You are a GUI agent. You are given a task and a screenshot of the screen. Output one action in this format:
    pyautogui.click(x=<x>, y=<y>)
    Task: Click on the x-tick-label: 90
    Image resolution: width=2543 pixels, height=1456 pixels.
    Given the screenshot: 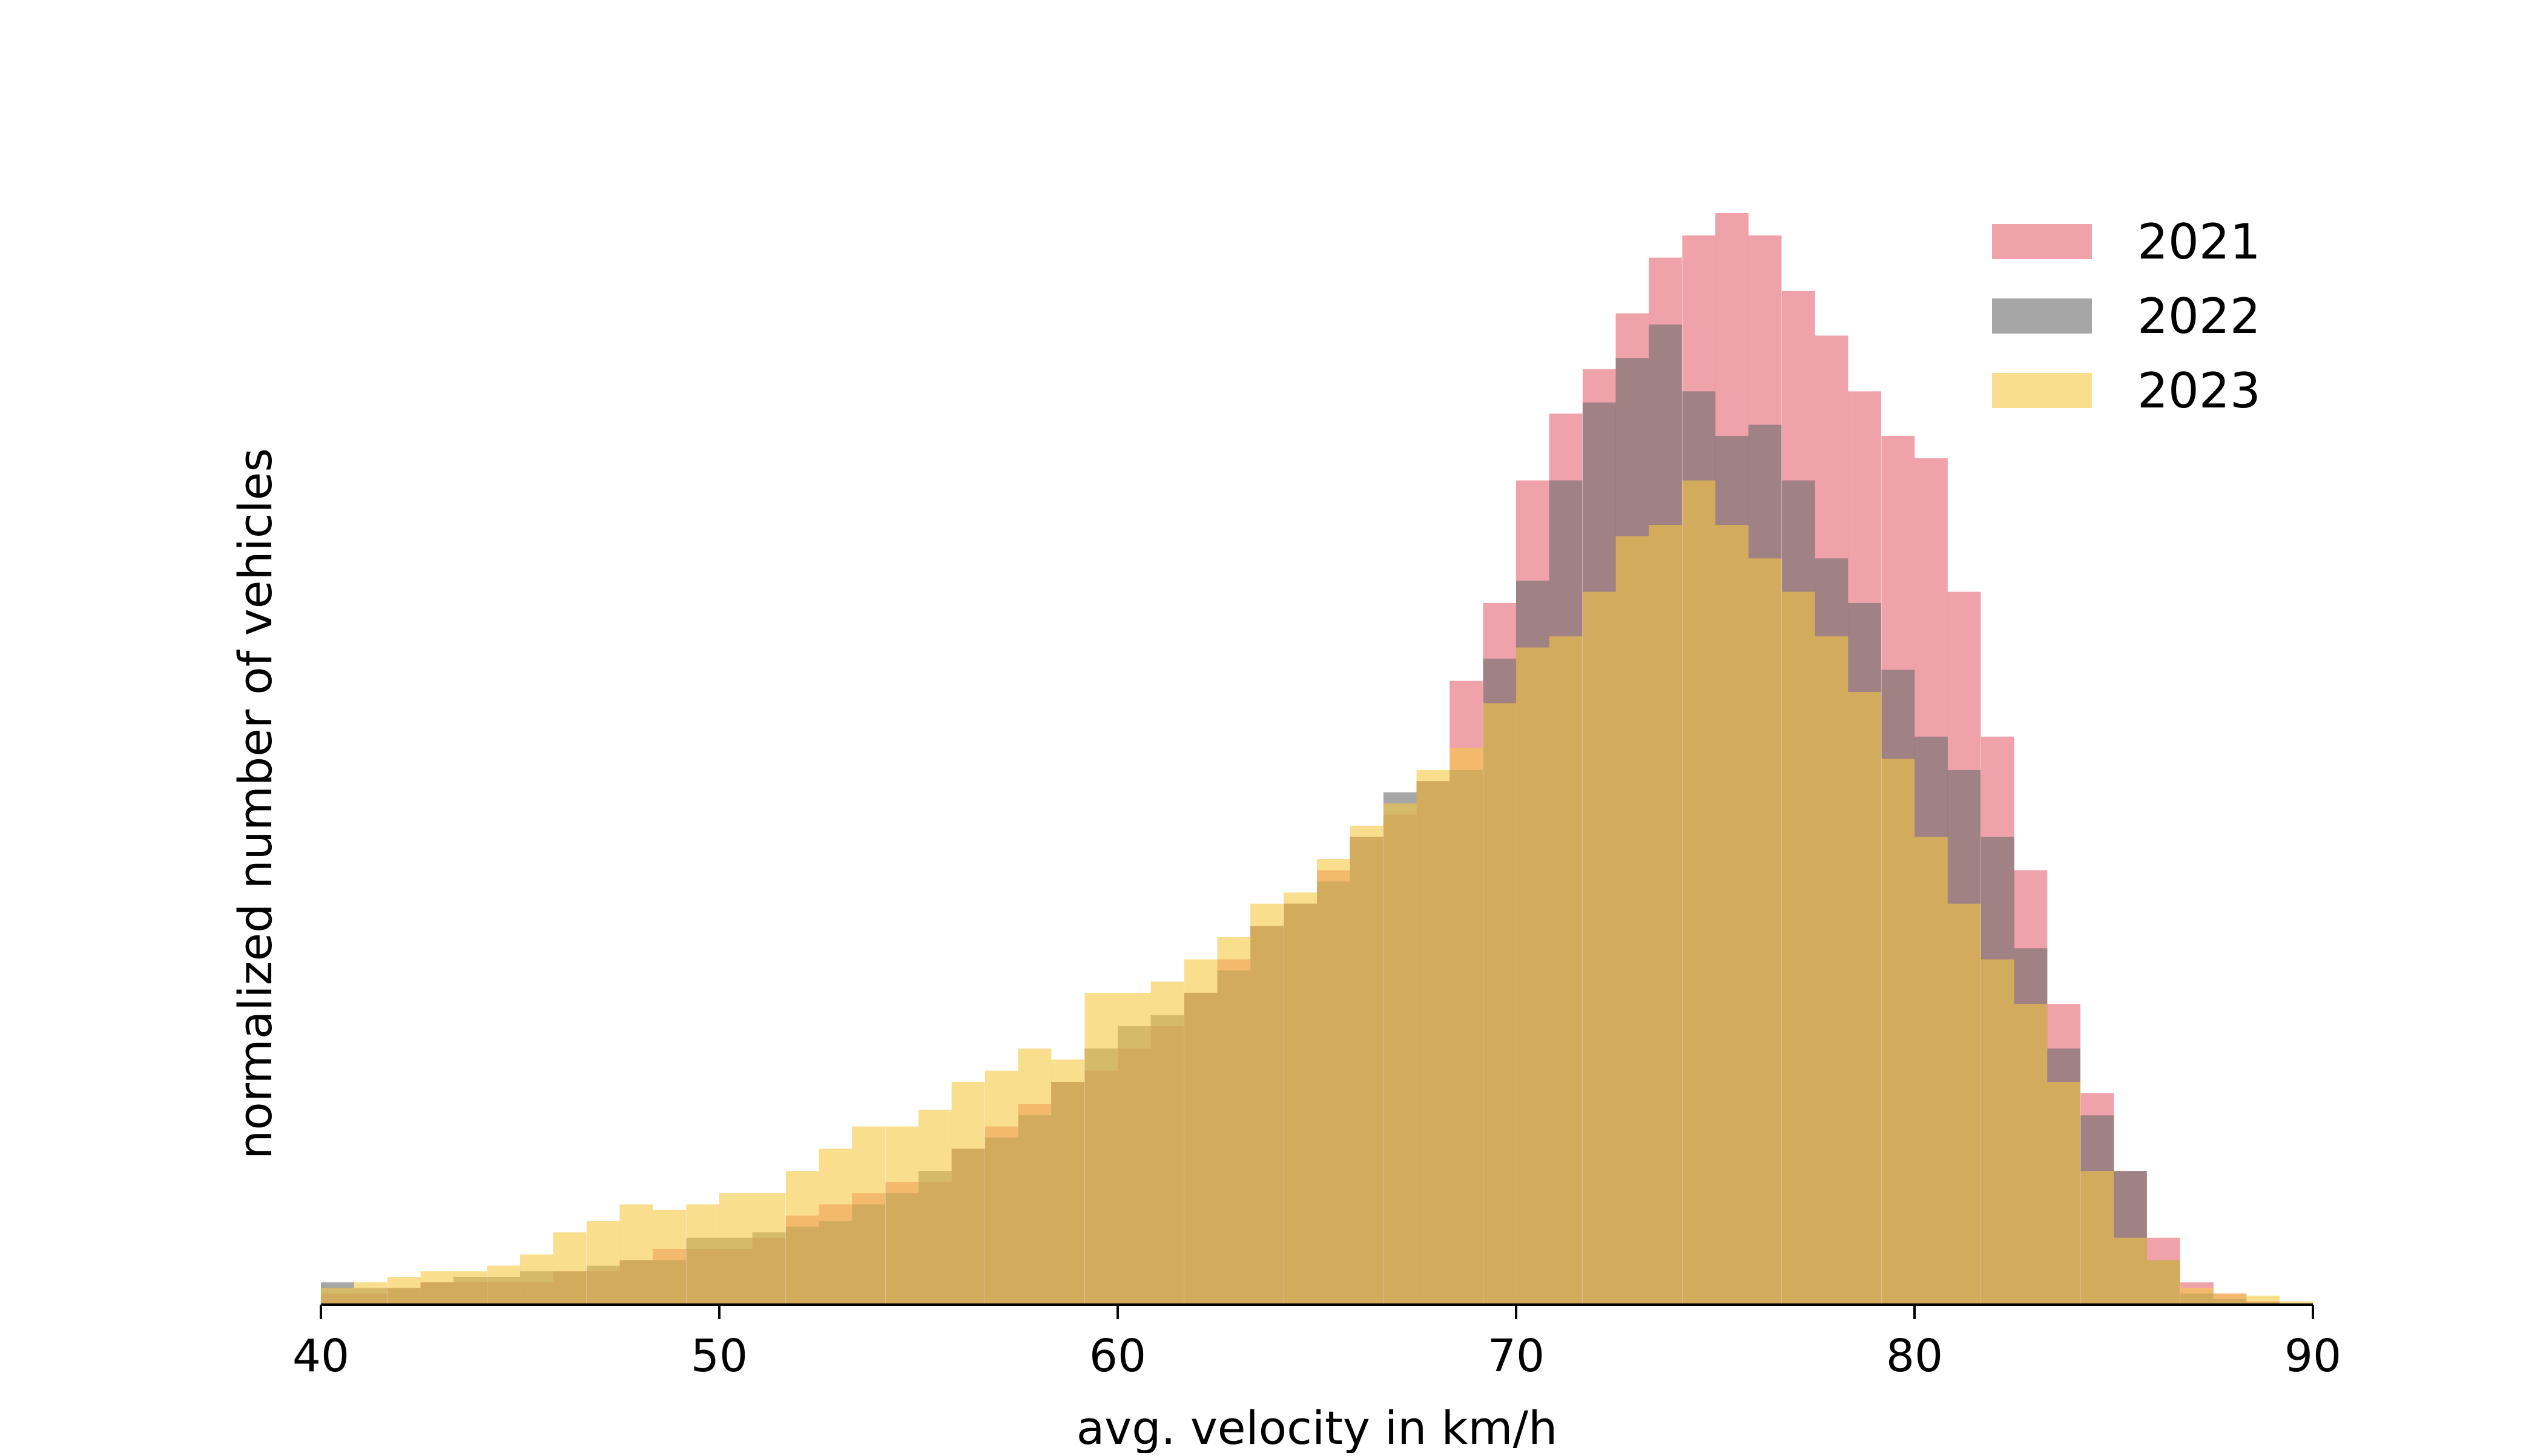 What is the action you would take?
    pyautogui.click(x=2312, y=1356)
    